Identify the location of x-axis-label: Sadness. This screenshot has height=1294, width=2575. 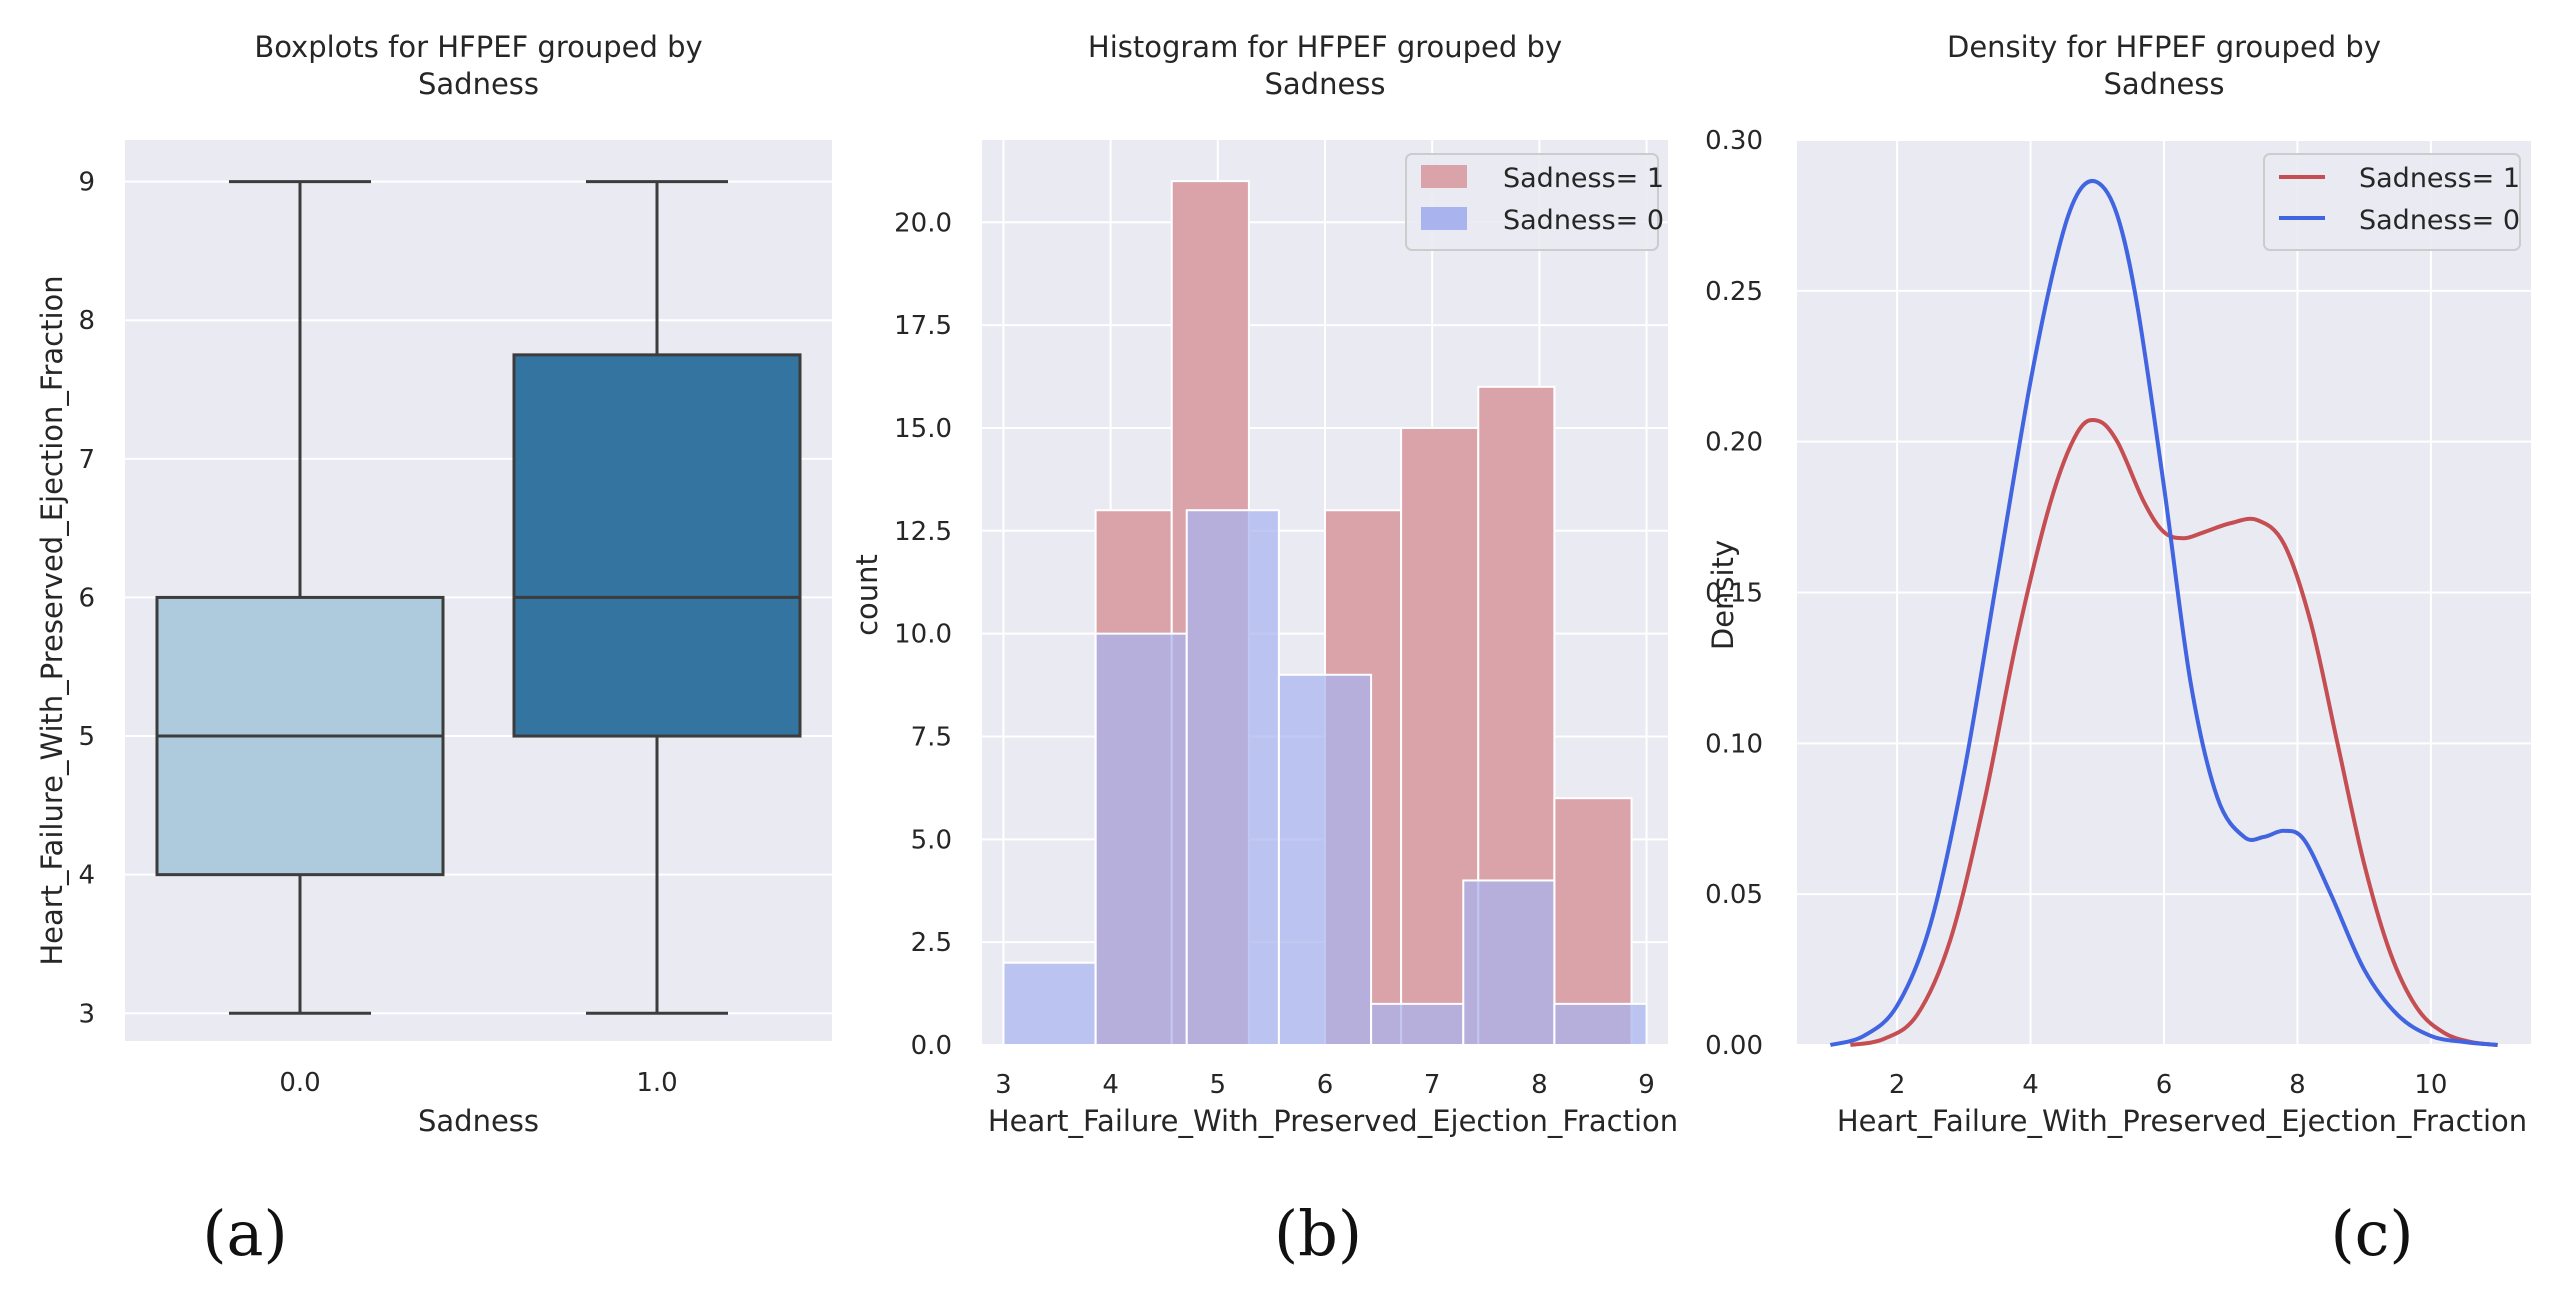
(478, 1121).